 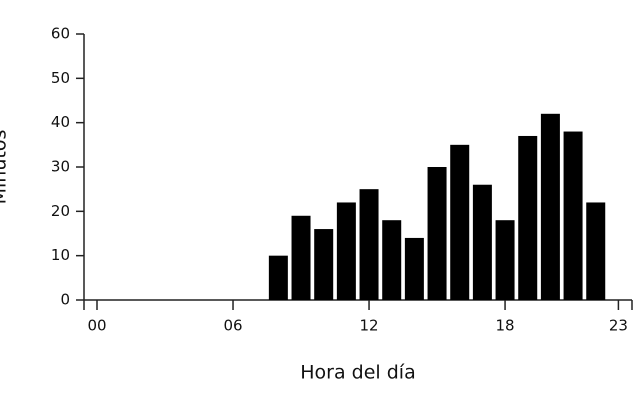 What do you see at coordinates (60, 255) in the screenshot?
I see `y-tick-label: 10` at bounding box center [60, 255].